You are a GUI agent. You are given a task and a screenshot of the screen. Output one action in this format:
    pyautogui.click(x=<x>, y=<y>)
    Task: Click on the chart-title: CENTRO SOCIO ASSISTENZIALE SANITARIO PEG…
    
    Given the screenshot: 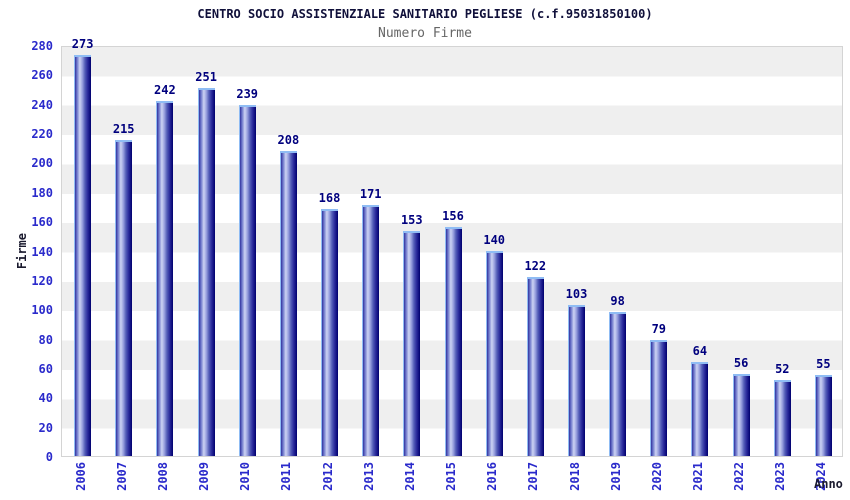 What is the action you would take?
    pyautogui.click(x=425, y=14)
    